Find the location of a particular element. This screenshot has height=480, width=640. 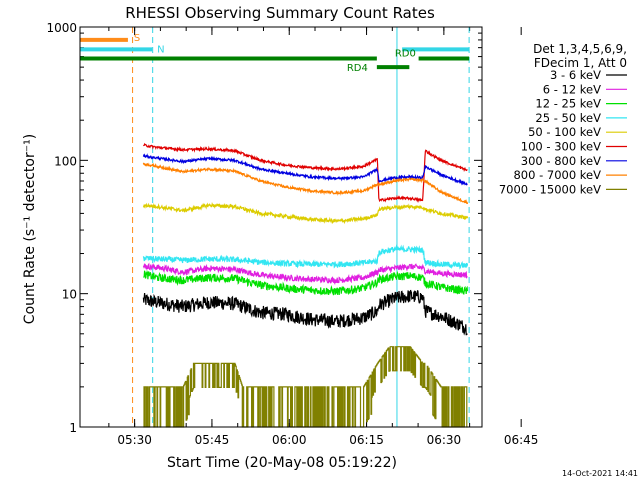

flag-bar-label: RD0 is located at coordinates (405, 54).